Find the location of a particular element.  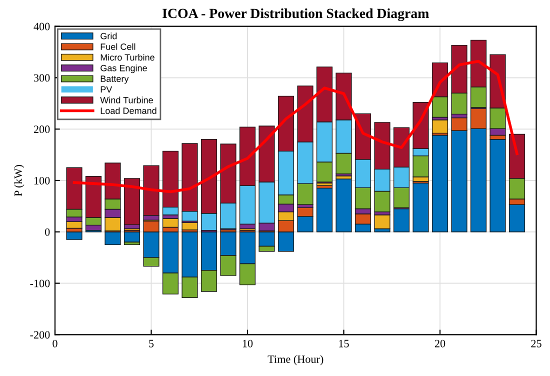

x-tick-label: 25 is located at coordinates (536, 344).